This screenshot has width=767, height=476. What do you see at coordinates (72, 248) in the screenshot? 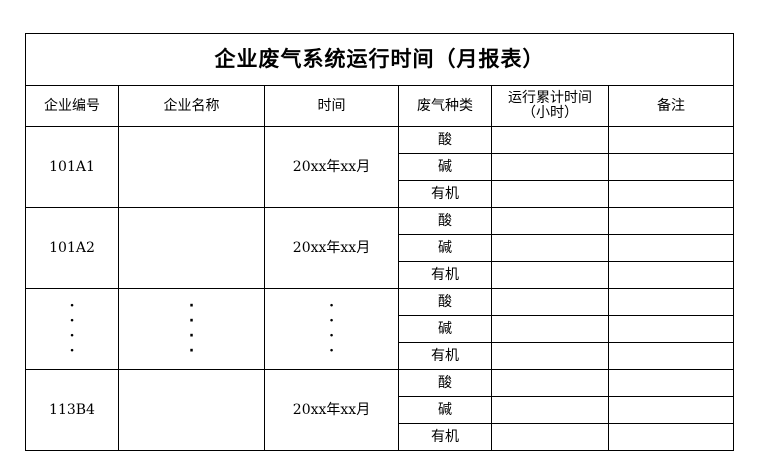
I see `company-id-cell: 101A2` at bounding box center [72, 248].